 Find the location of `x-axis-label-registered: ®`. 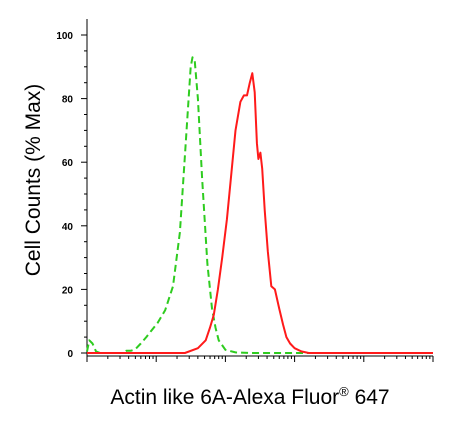

x-axis-label-registered: ® is located at coordinates (344, 391).